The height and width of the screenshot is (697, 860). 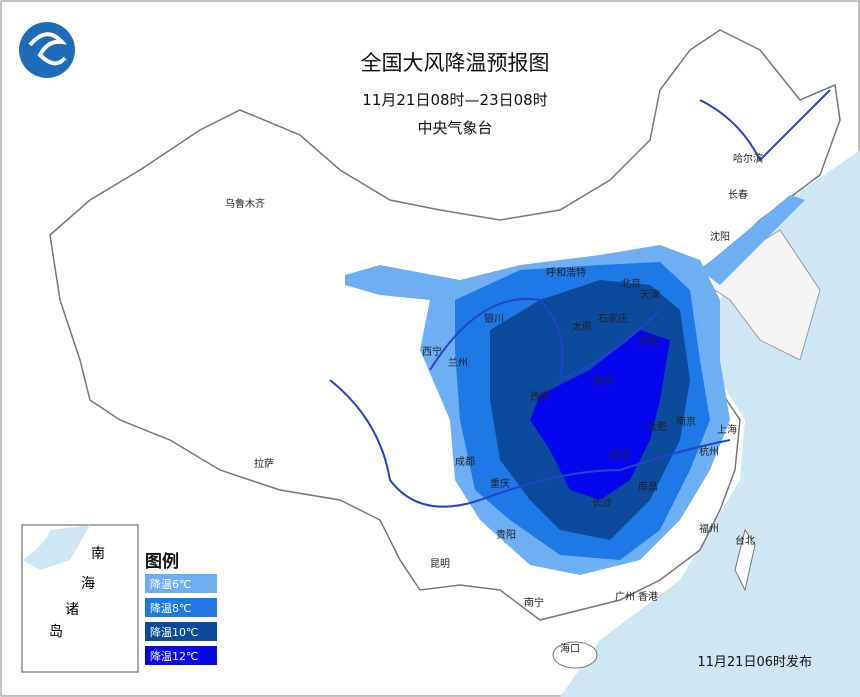 What do you see at coordinates (602, 503) in the screenshot?
I see `city-label: 长沙` at bounding box center [602, 503].